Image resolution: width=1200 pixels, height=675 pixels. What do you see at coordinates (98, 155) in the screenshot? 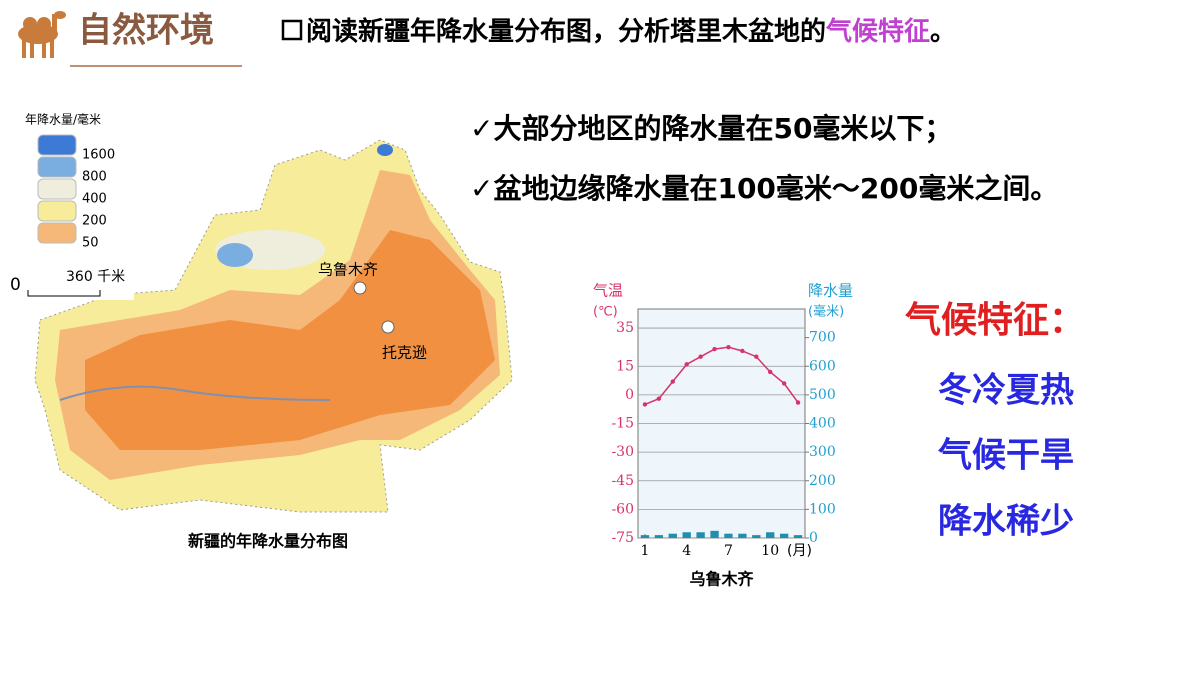
I see `legend-label: 1600` at bounding box center [98, 155].